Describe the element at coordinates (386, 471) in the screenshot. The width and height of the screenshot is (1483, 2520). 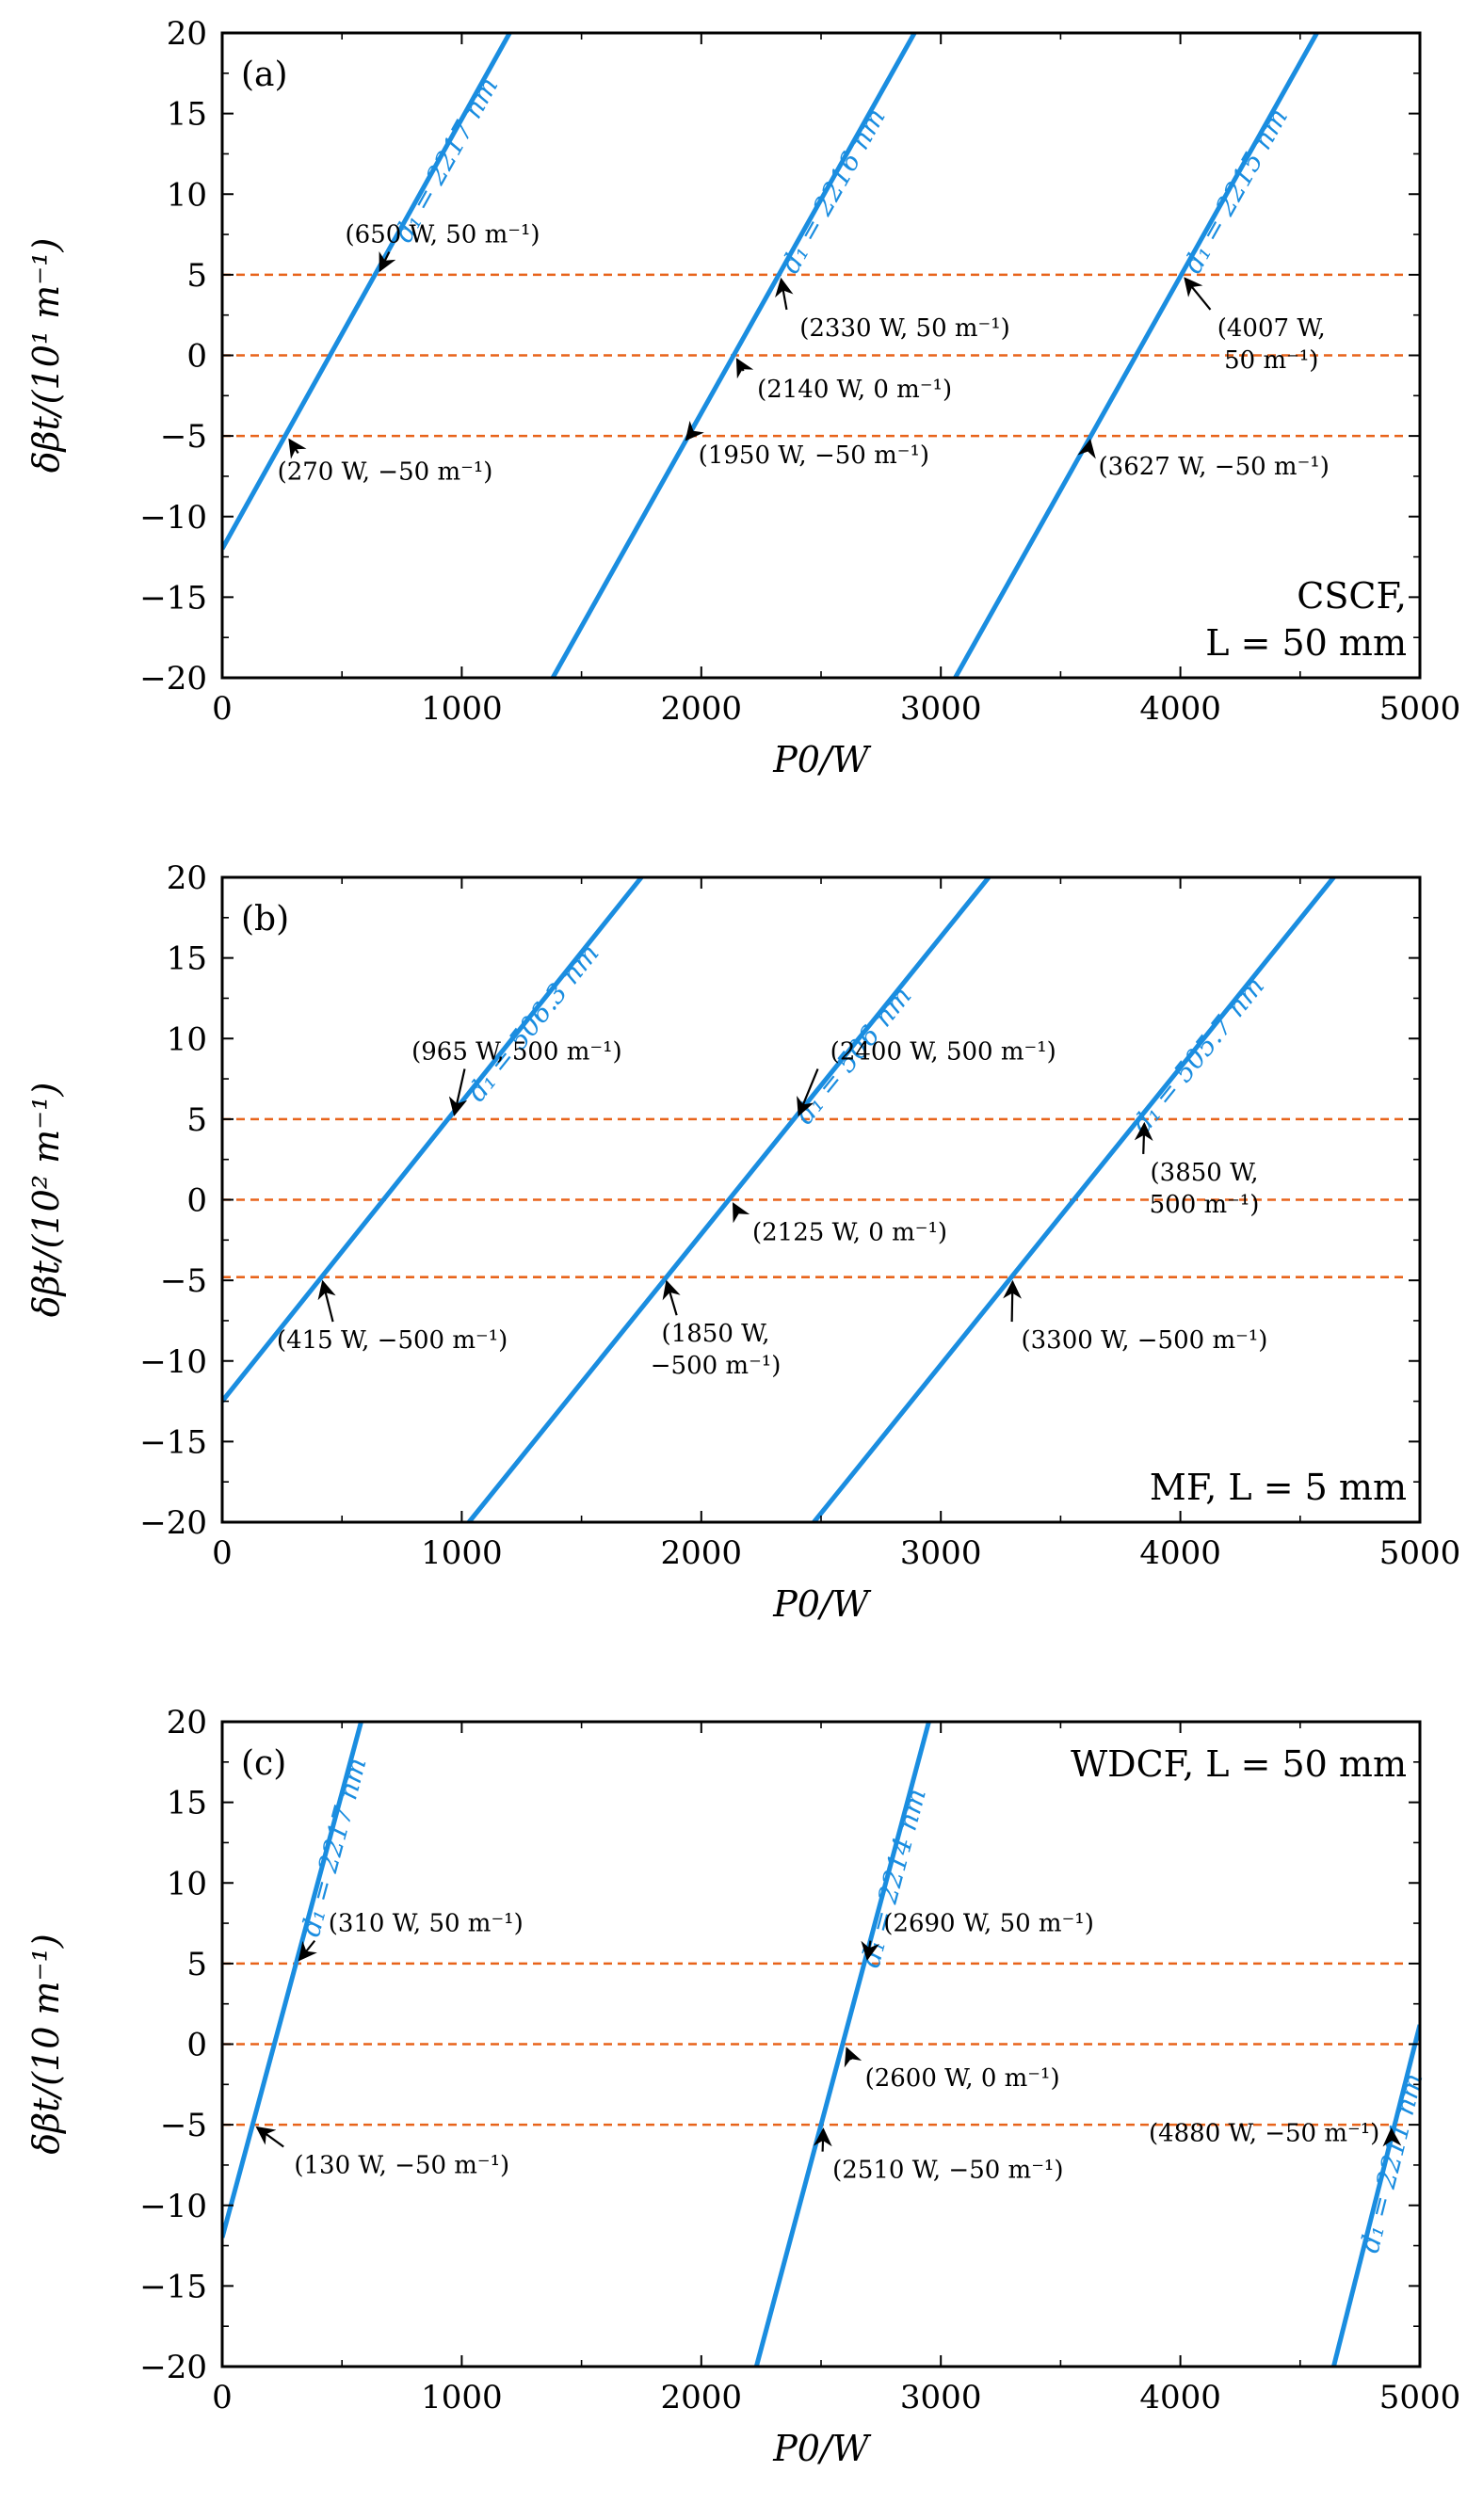
I see `annotation-label: (270 W, −50 m⁻¹)` at that location.